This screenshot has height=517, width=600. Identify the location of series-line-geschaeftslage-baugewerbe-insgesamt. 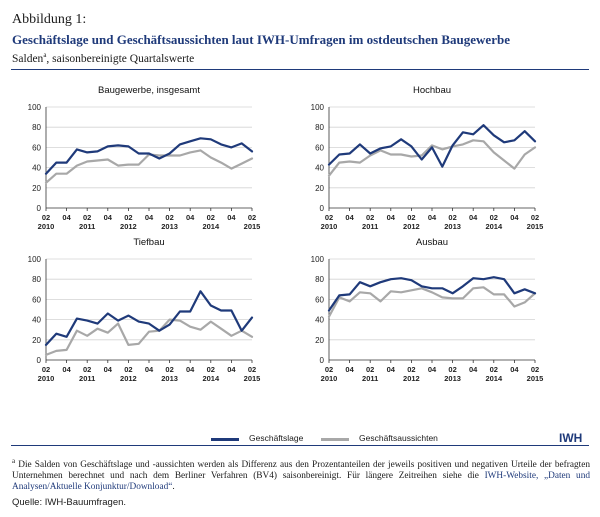
(149, 156).